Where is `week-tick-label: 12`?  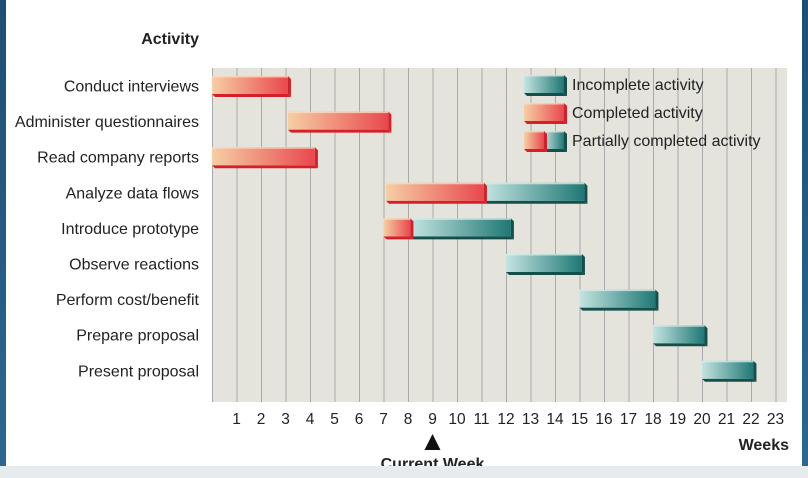 week-tick-label: 12 is located at coordinates (505, 419).